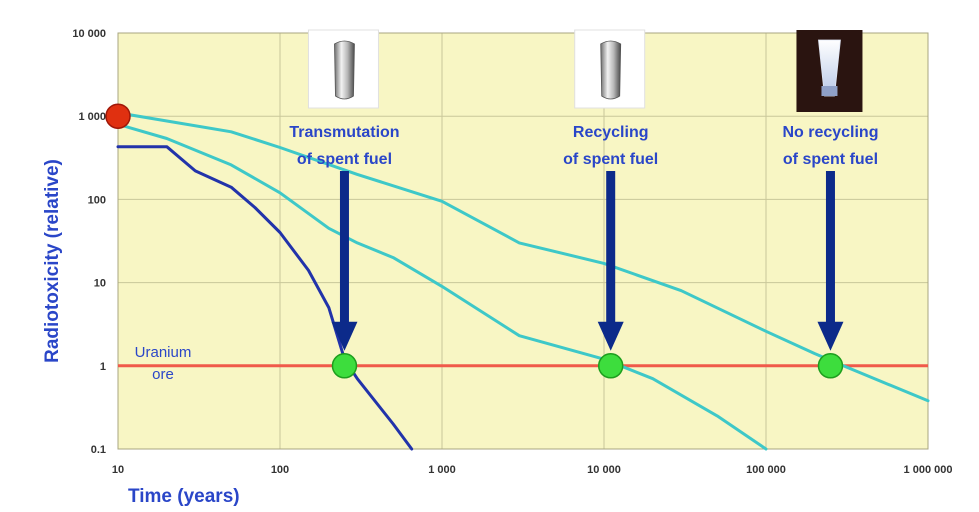 The image size is (979, 512). What do you see at coordinates (98, 450) in the screenshot?
I see `y-tick-label: 0.1` at bounding box center [98, 450].